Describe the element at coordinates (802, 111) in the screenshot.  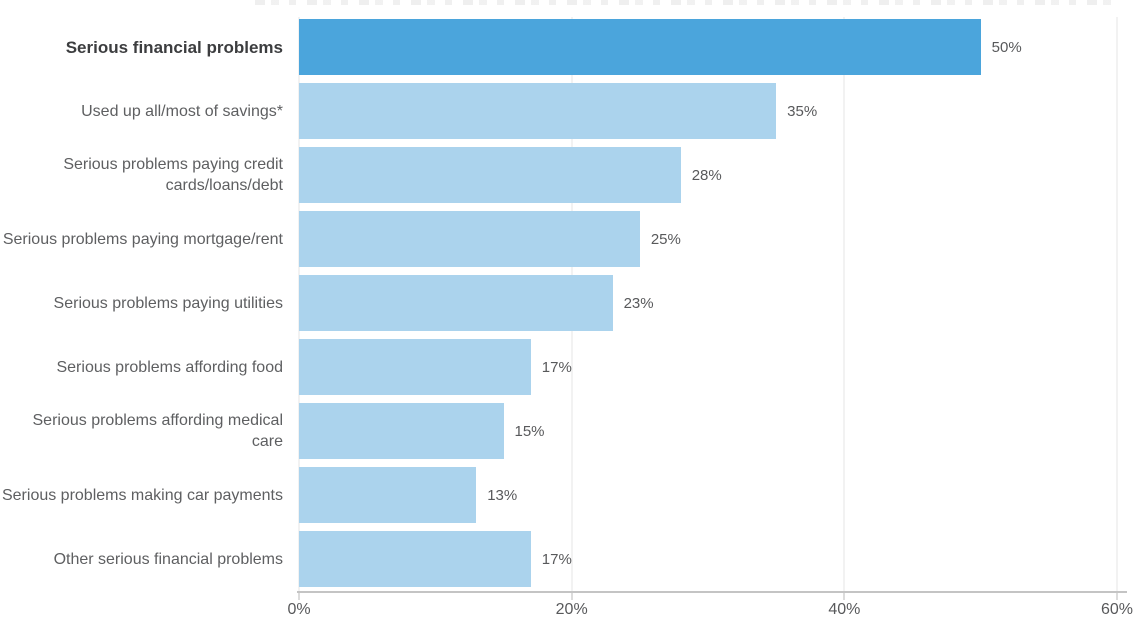
I see `value-label: 35%` at that location.